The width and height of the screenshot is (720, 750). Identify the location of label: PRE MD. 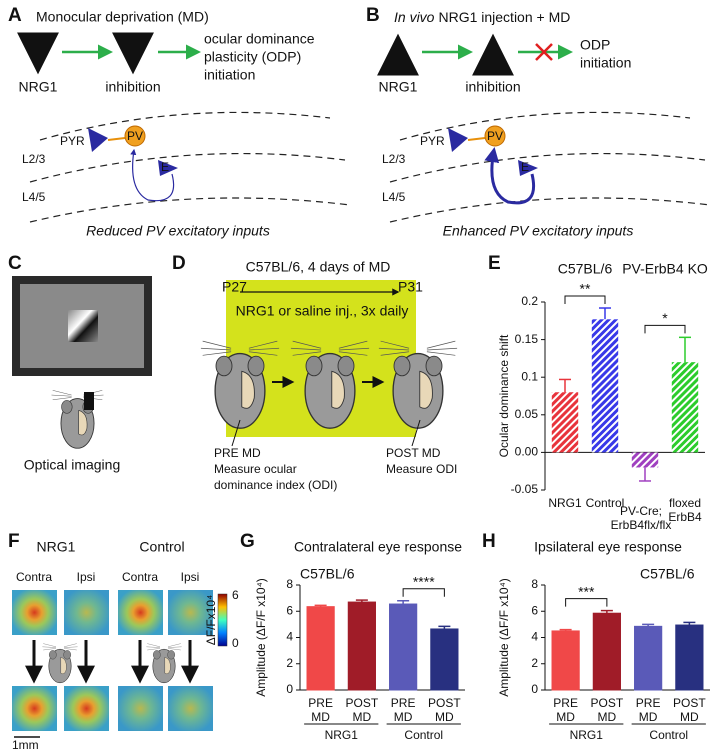
(237, 453).